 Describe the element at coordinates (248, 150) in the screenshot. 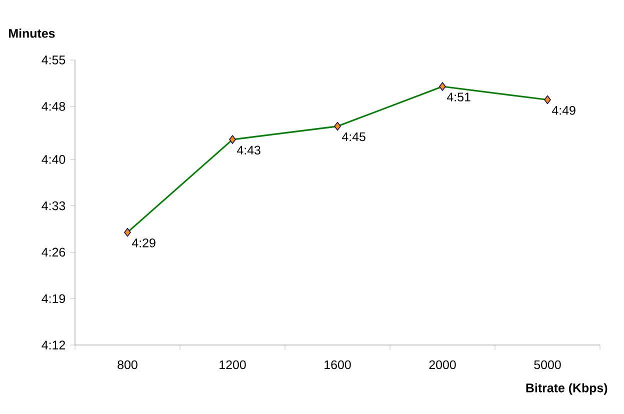

I see `data-label: 4:43` at that location.